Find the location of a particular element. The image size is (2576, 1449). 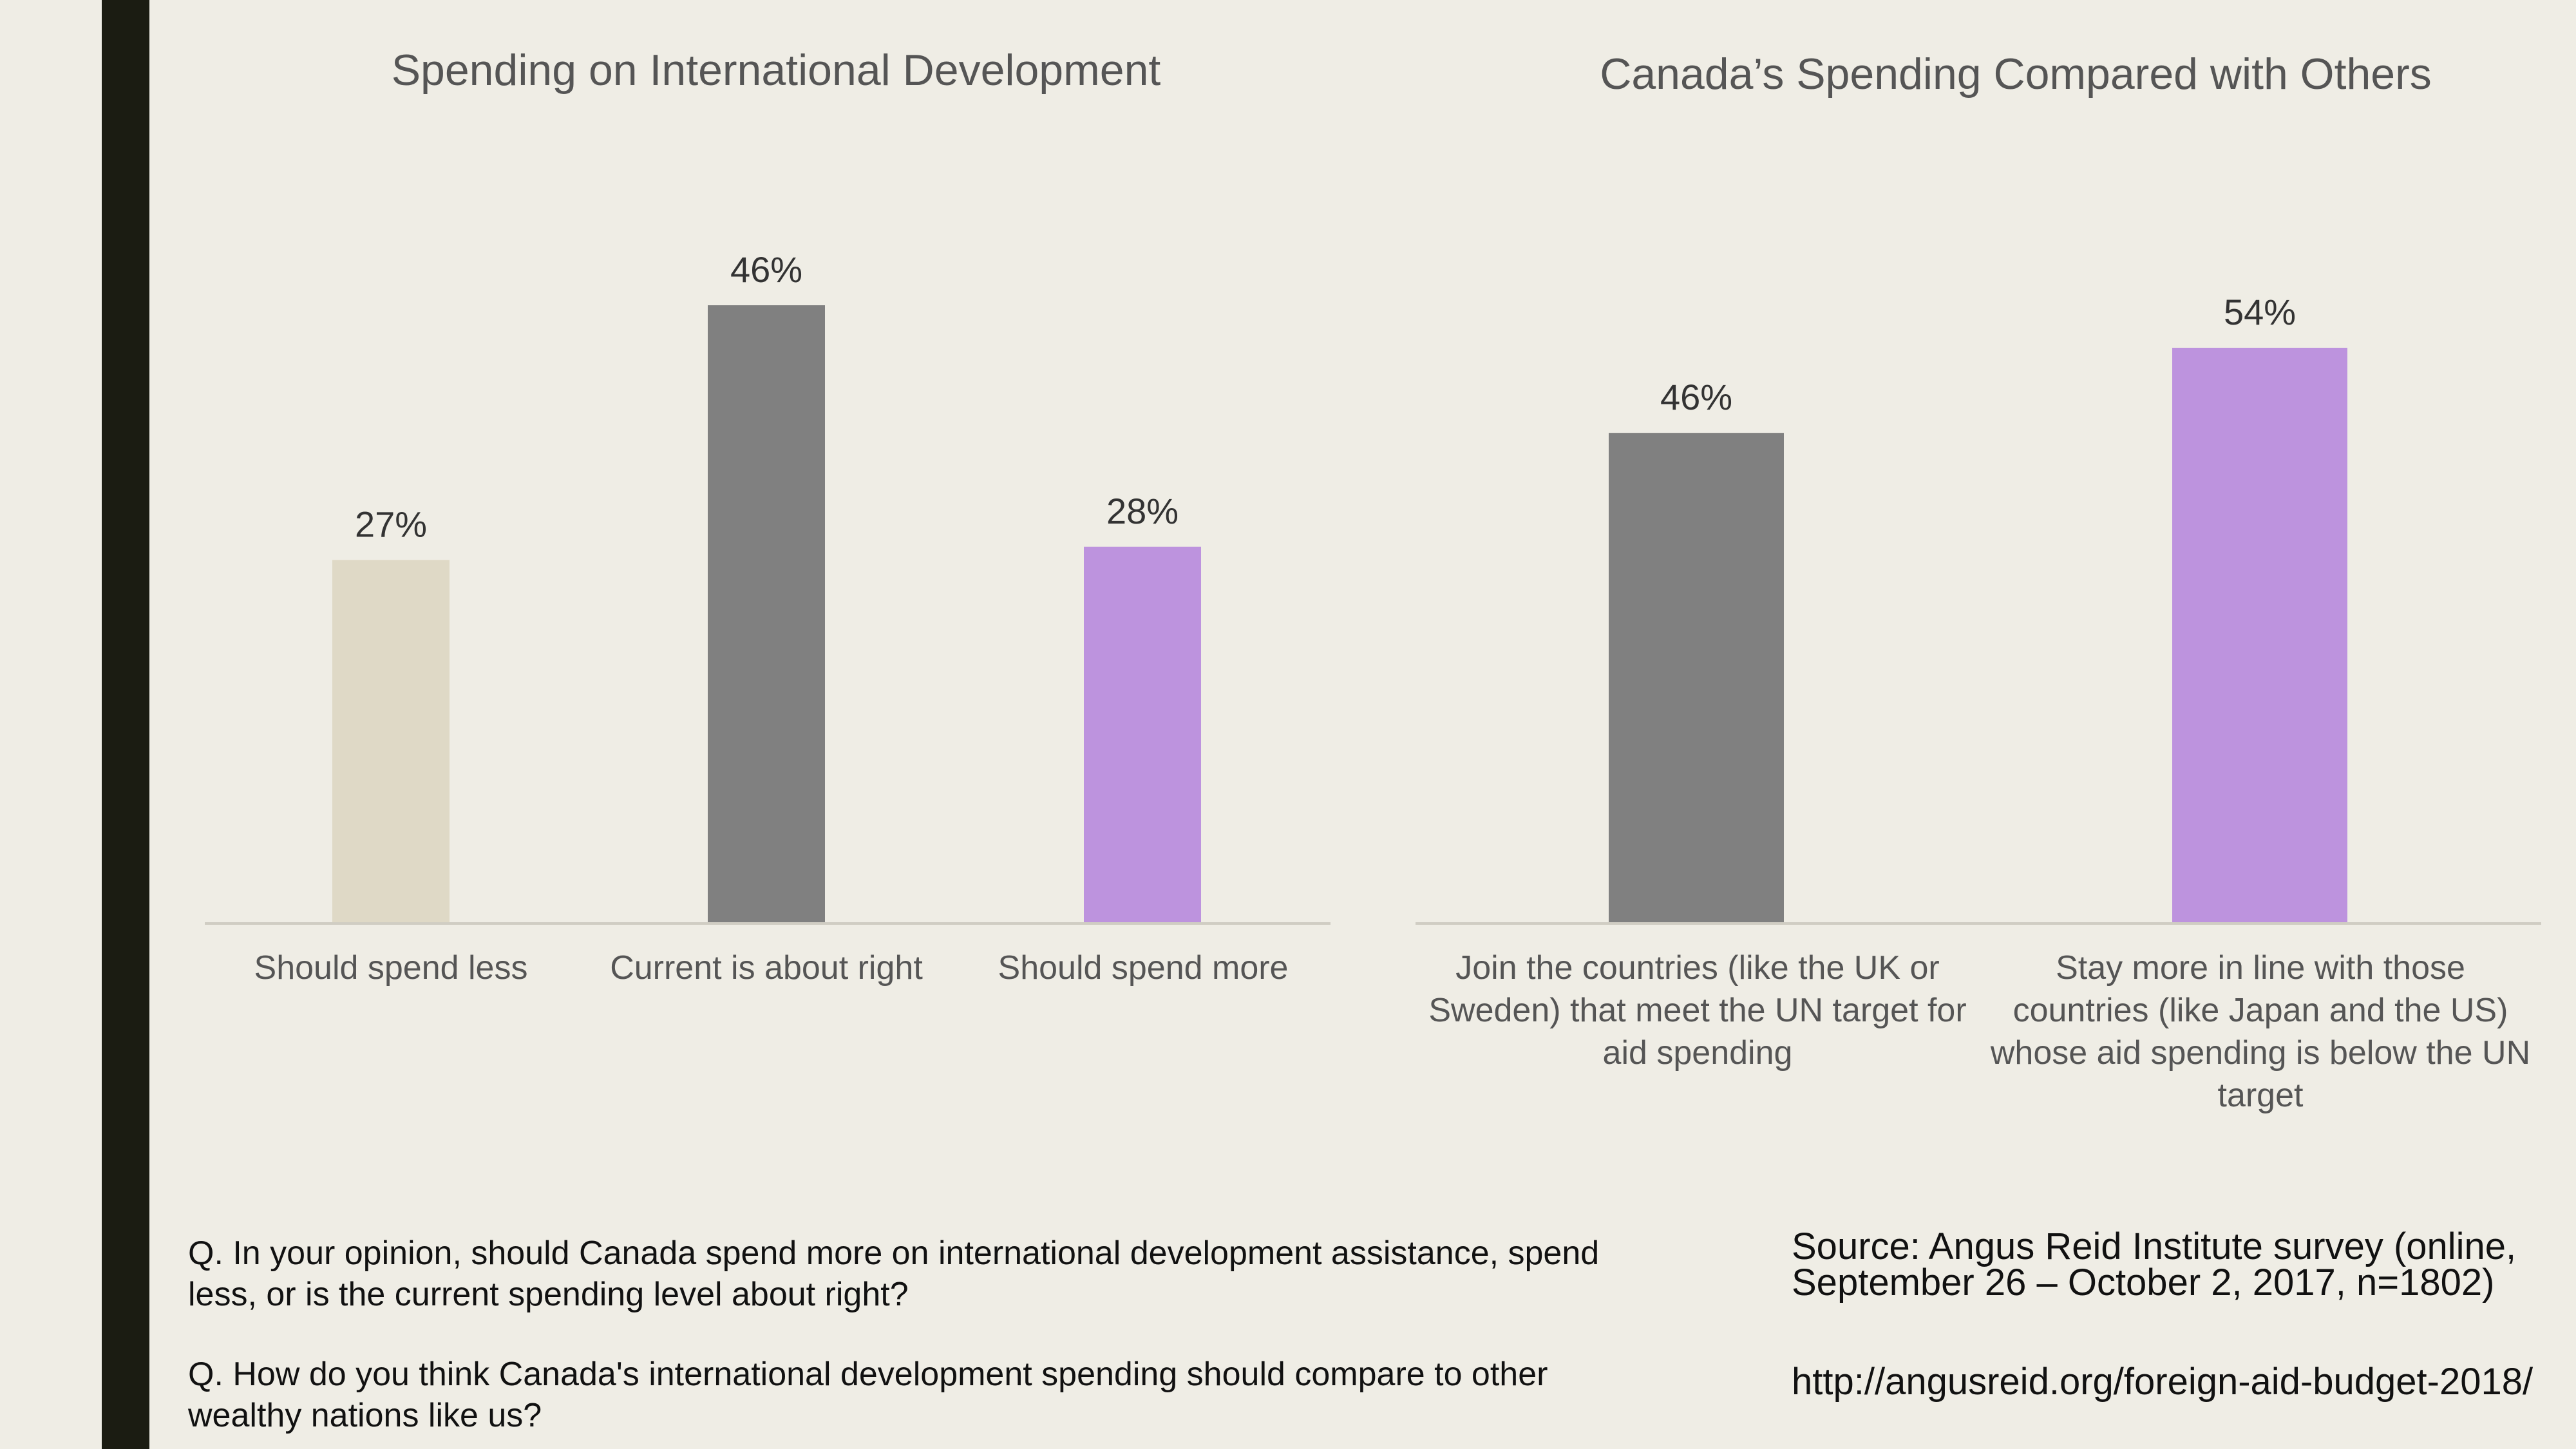

chart1-category-label-0: Should spend less is located at coordinates (391, 968).